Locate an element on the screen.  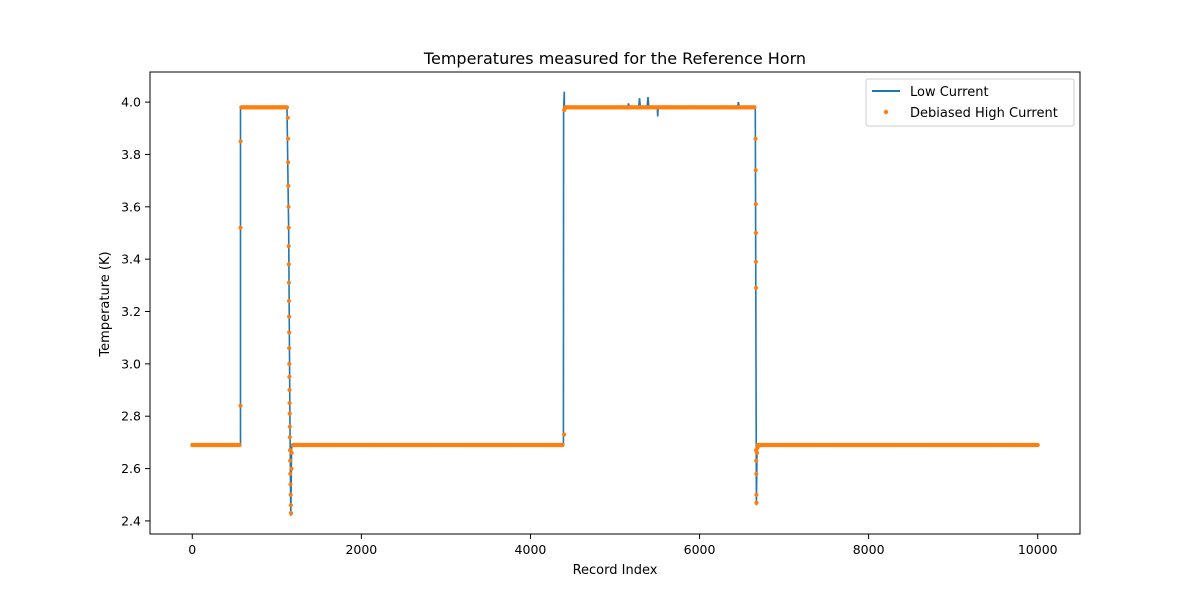
x-tick-label: 0 is located at coordinates (192, 549).